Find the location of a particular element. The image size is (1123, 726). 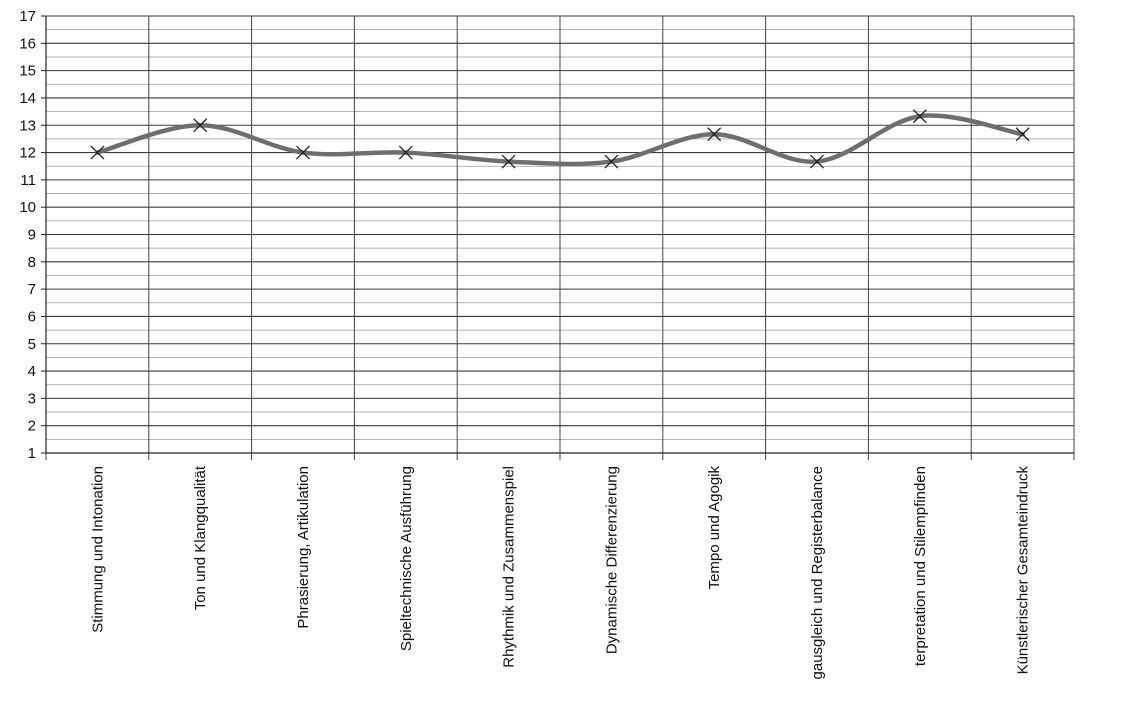

category-label: terpretation und Stilempfinden is located at coordinates (920, 566).